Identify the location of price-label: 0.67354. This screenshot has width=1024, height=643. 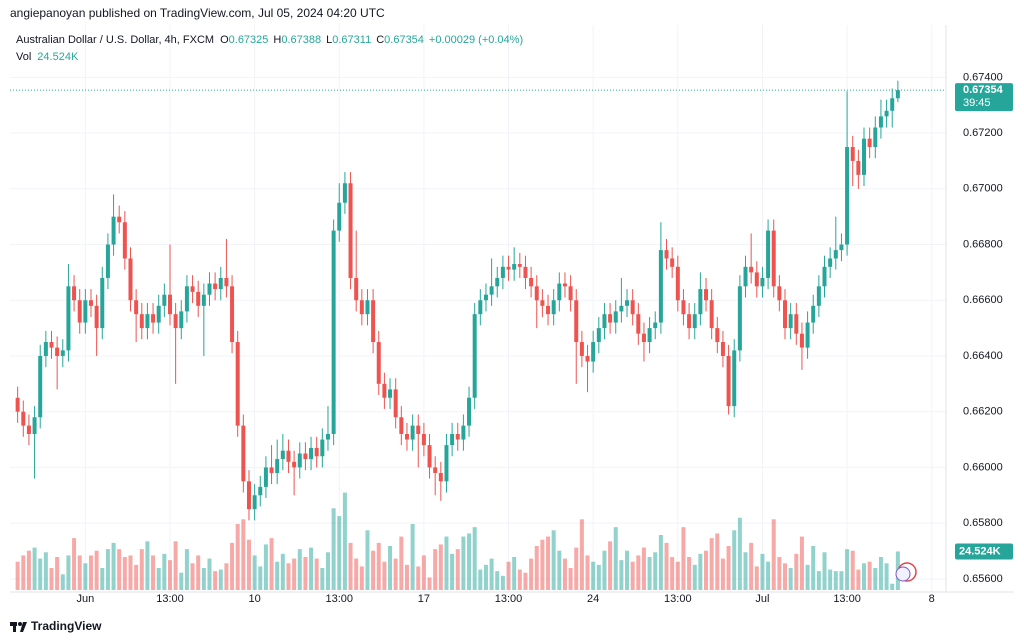
(983, 90).